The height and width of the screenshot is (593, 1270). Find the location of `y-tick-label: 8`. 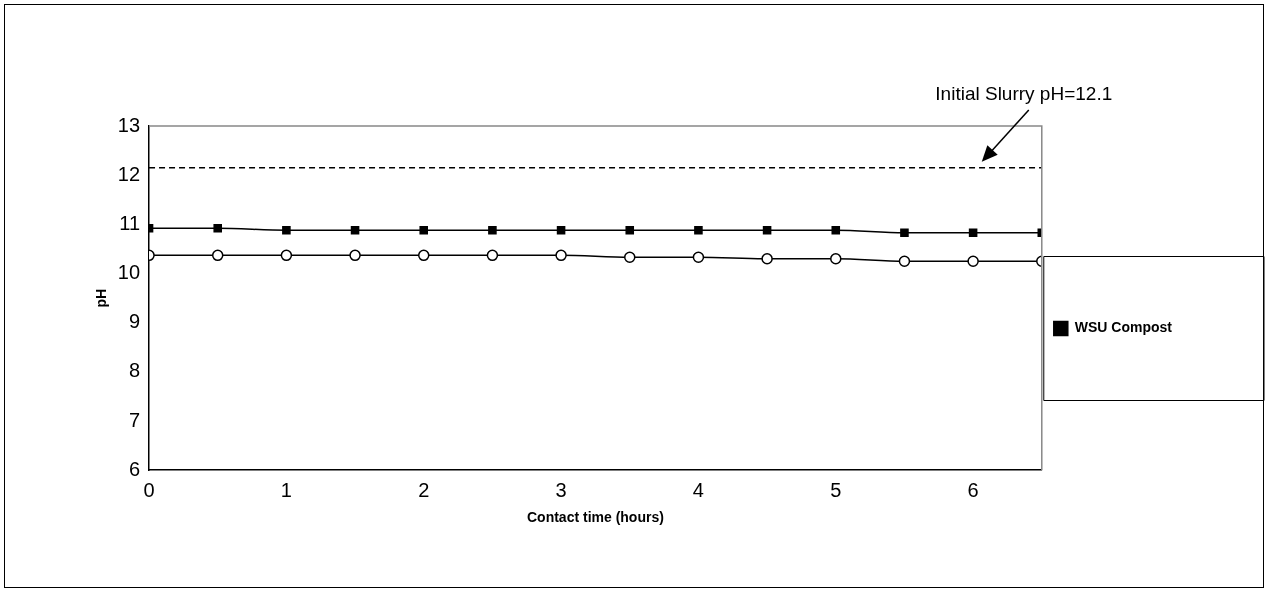

y-tick-label: 8 is located at coordinates (134, 370).